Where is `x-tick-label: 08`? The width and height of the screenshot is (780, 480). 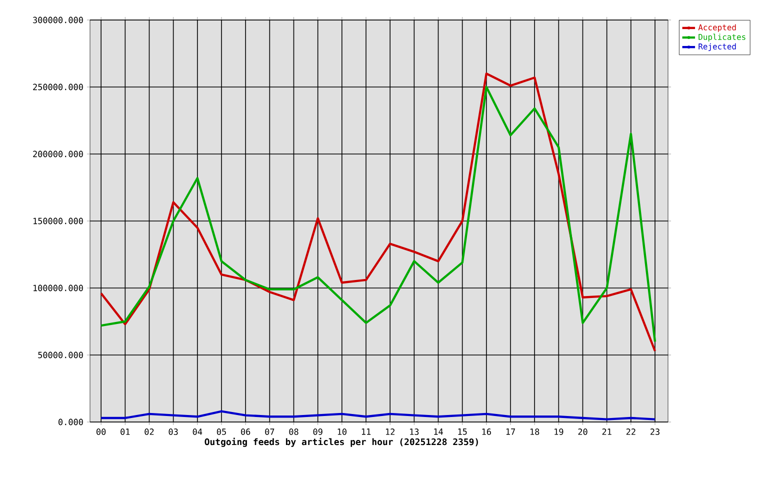 x-tick-label: 08 is located at coordinates (293, 431).